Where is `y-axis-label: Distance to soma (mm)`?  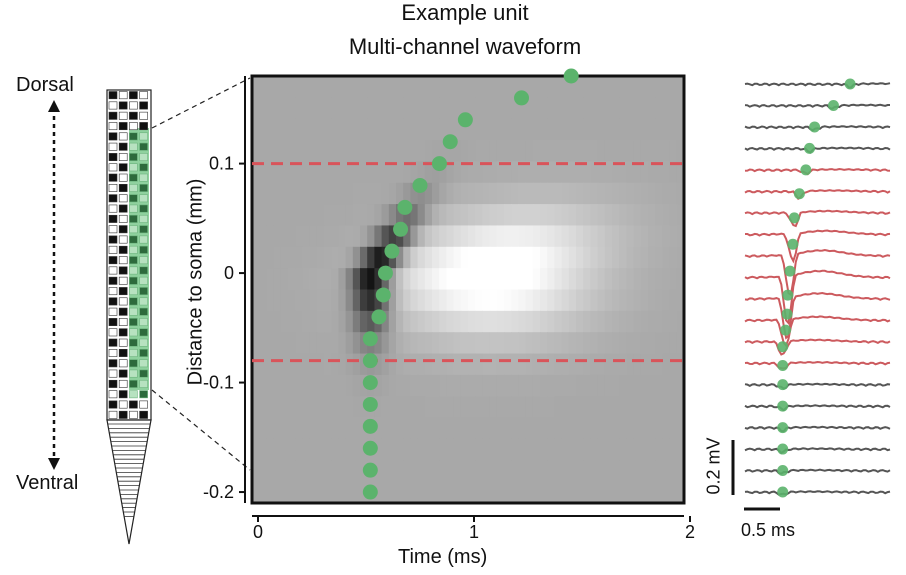 y-axis-label: Distance to soma (mm) is located at coordinates (195, 282).